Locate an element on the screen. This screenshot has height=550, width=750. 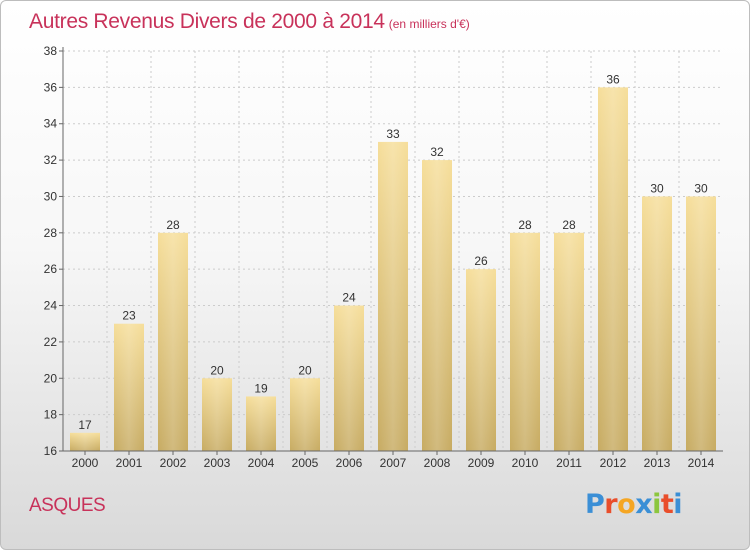
logo-letter: o is located at coordinates (626, 504).